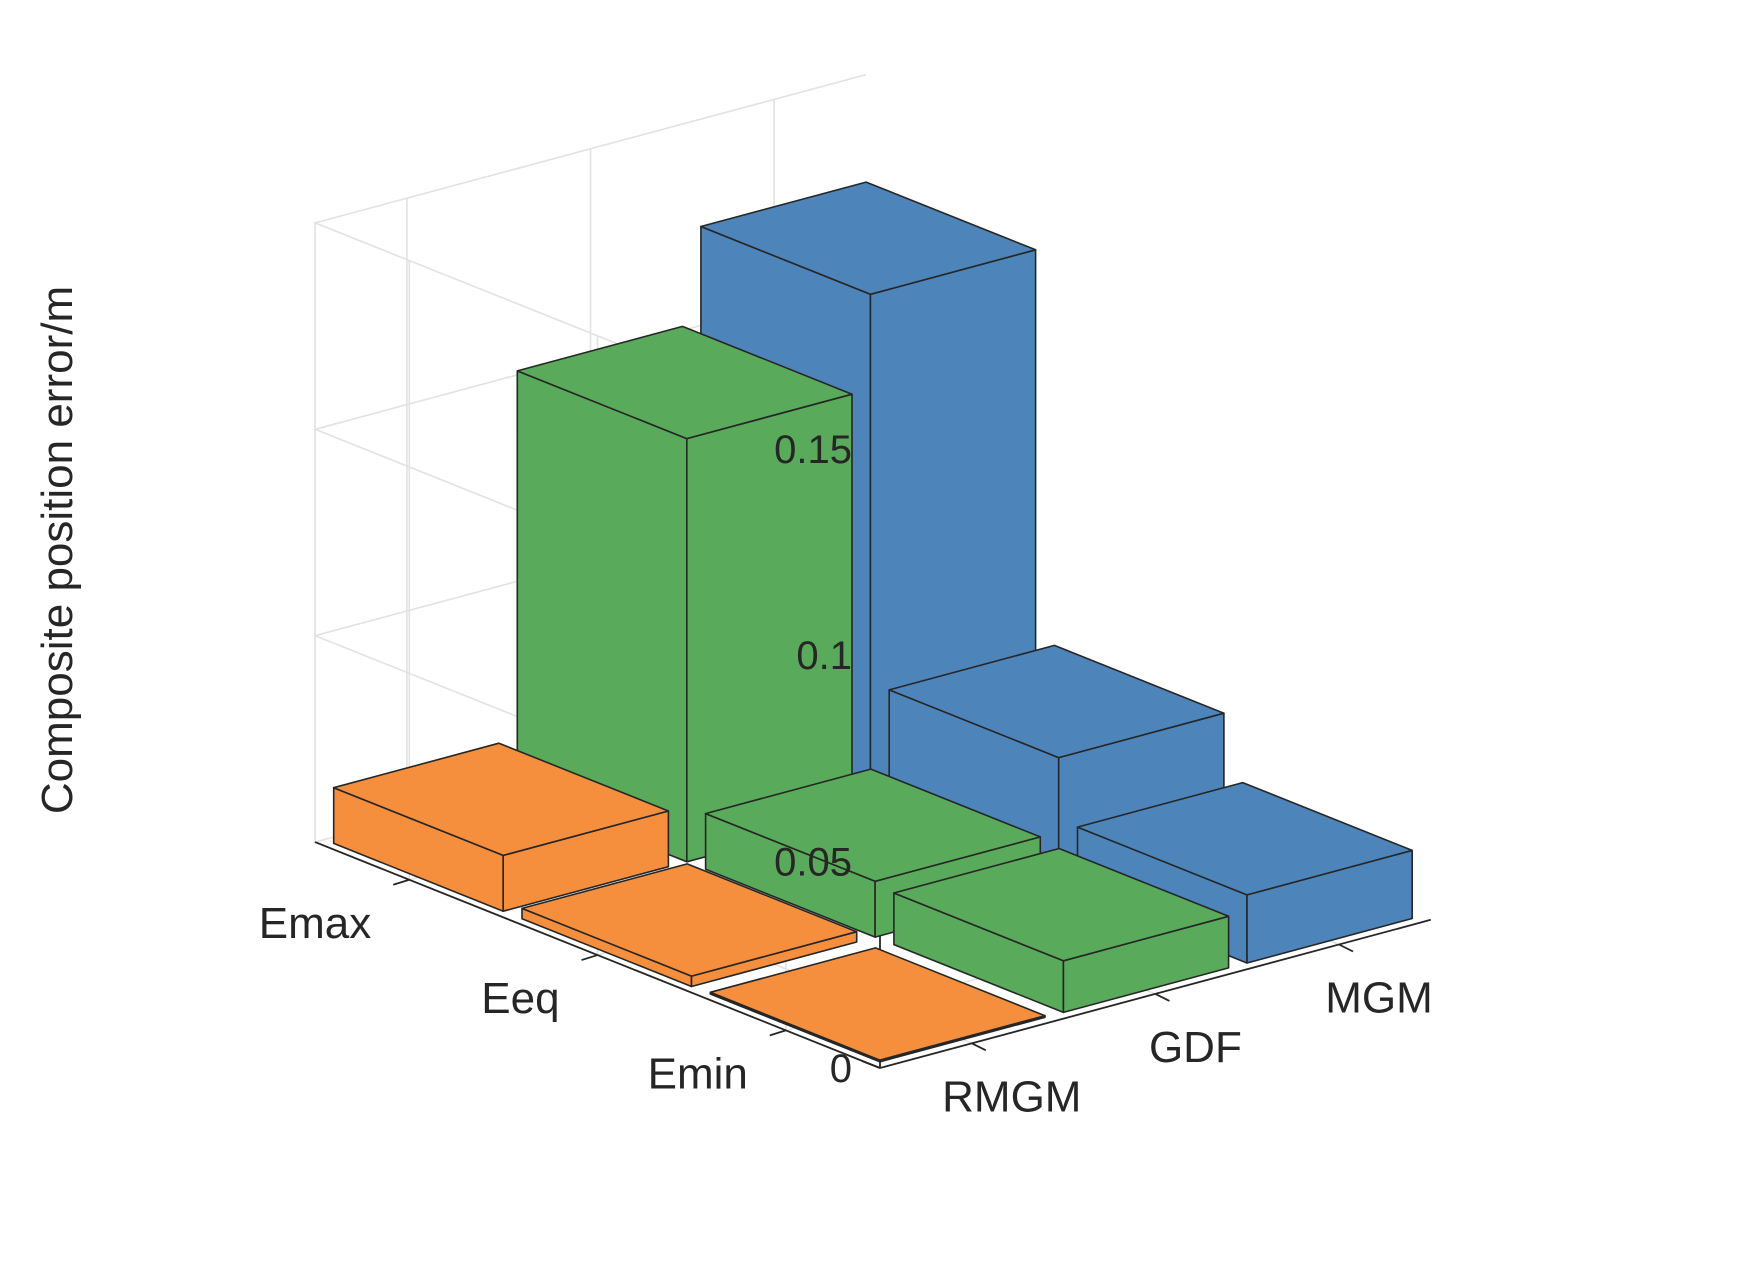 The height and width of the screenshot is (1272, 1746). I want to click on row-tick-label-0: Emax, so click(315, 923).